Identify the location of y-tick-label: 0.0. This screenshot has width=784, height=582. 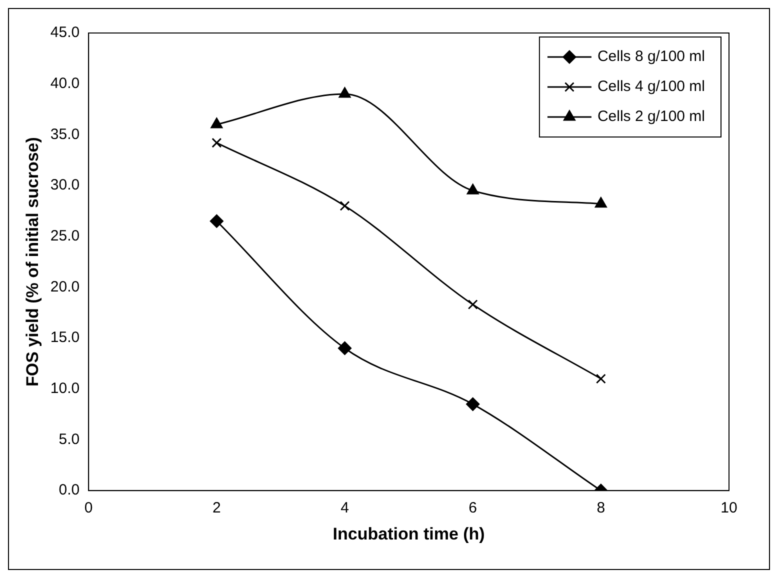
(69, 490).